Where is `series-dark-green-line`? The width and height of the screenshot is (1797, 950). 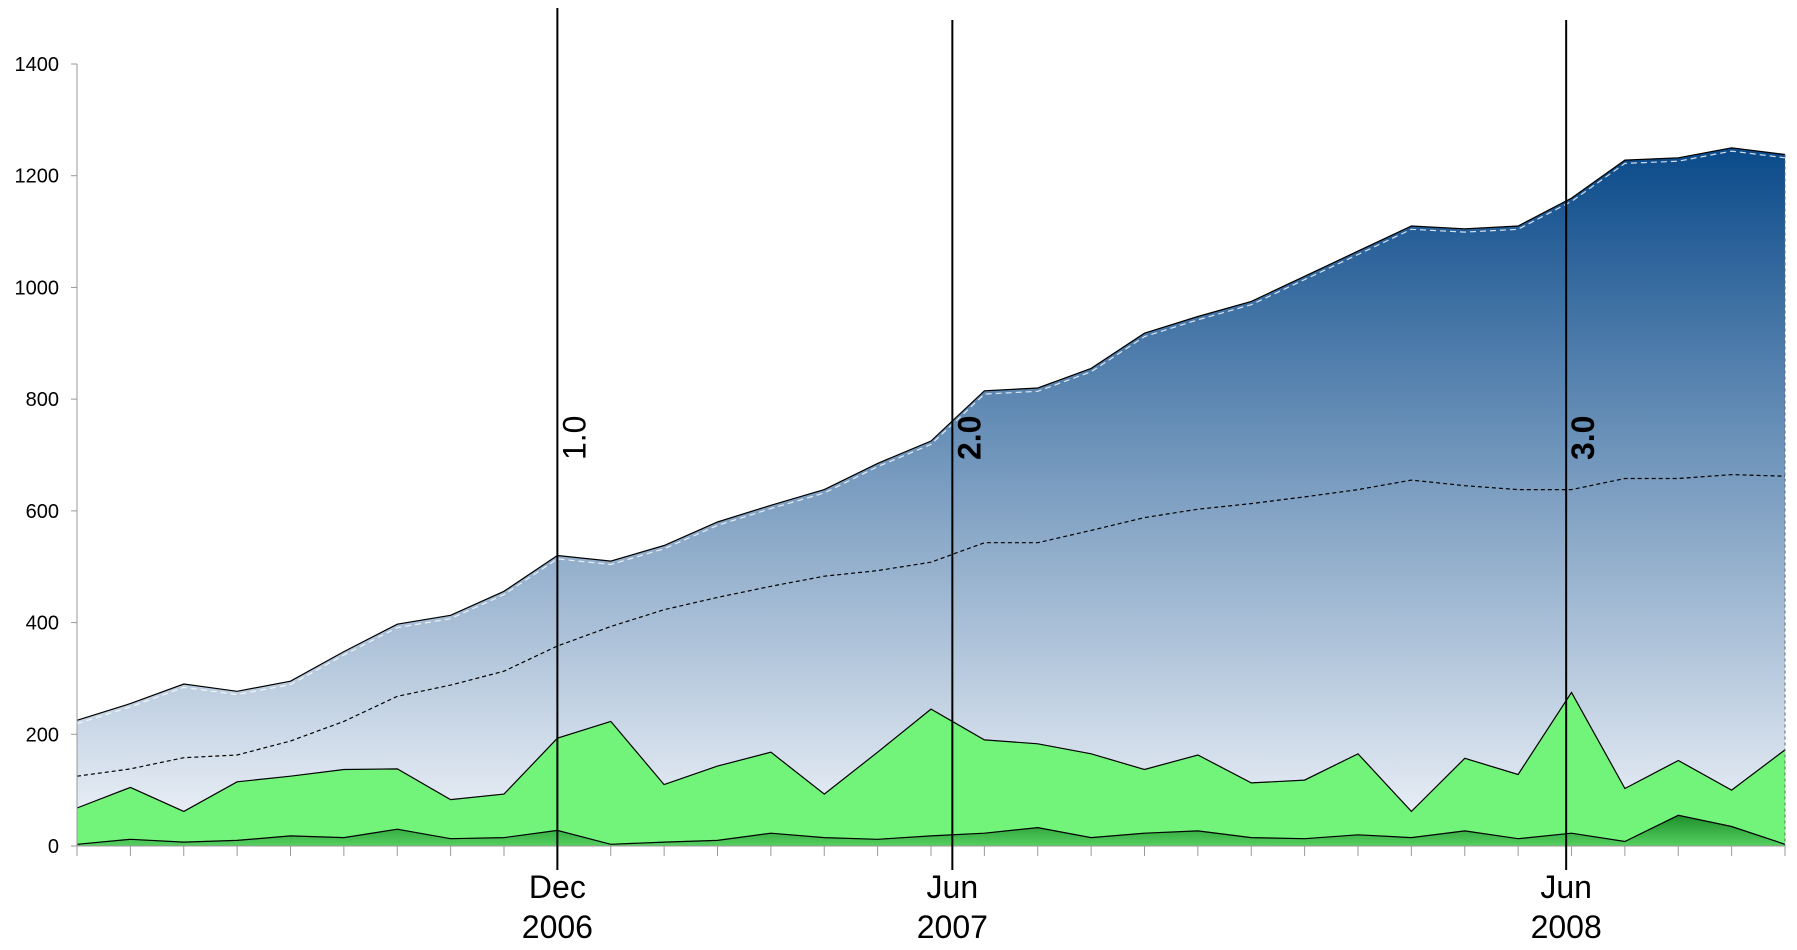
series-dark-green-line is located at coordinates (931, 829).